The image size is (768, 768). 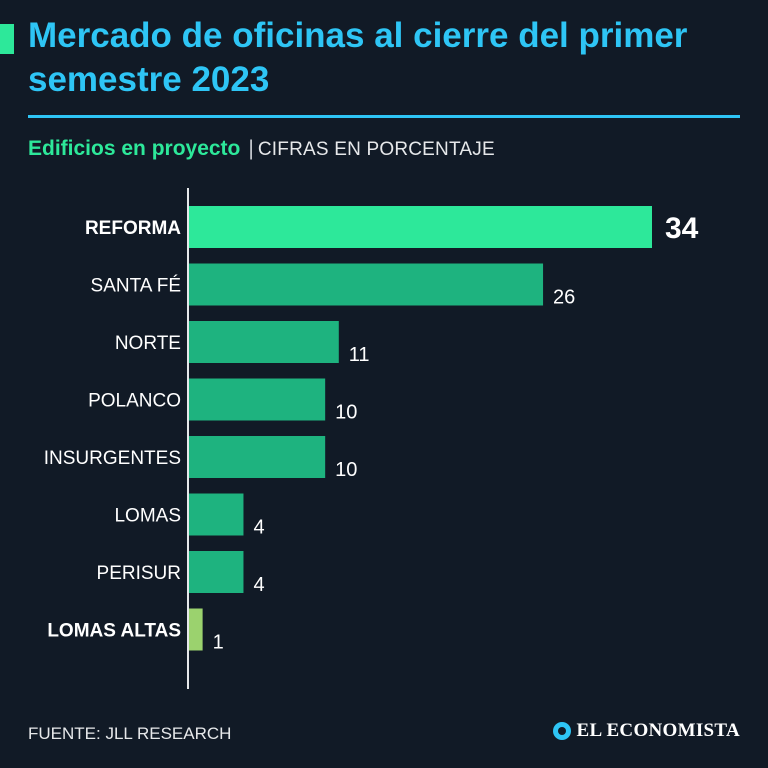 I want to click on title-divider, so click(x=384, y=116).